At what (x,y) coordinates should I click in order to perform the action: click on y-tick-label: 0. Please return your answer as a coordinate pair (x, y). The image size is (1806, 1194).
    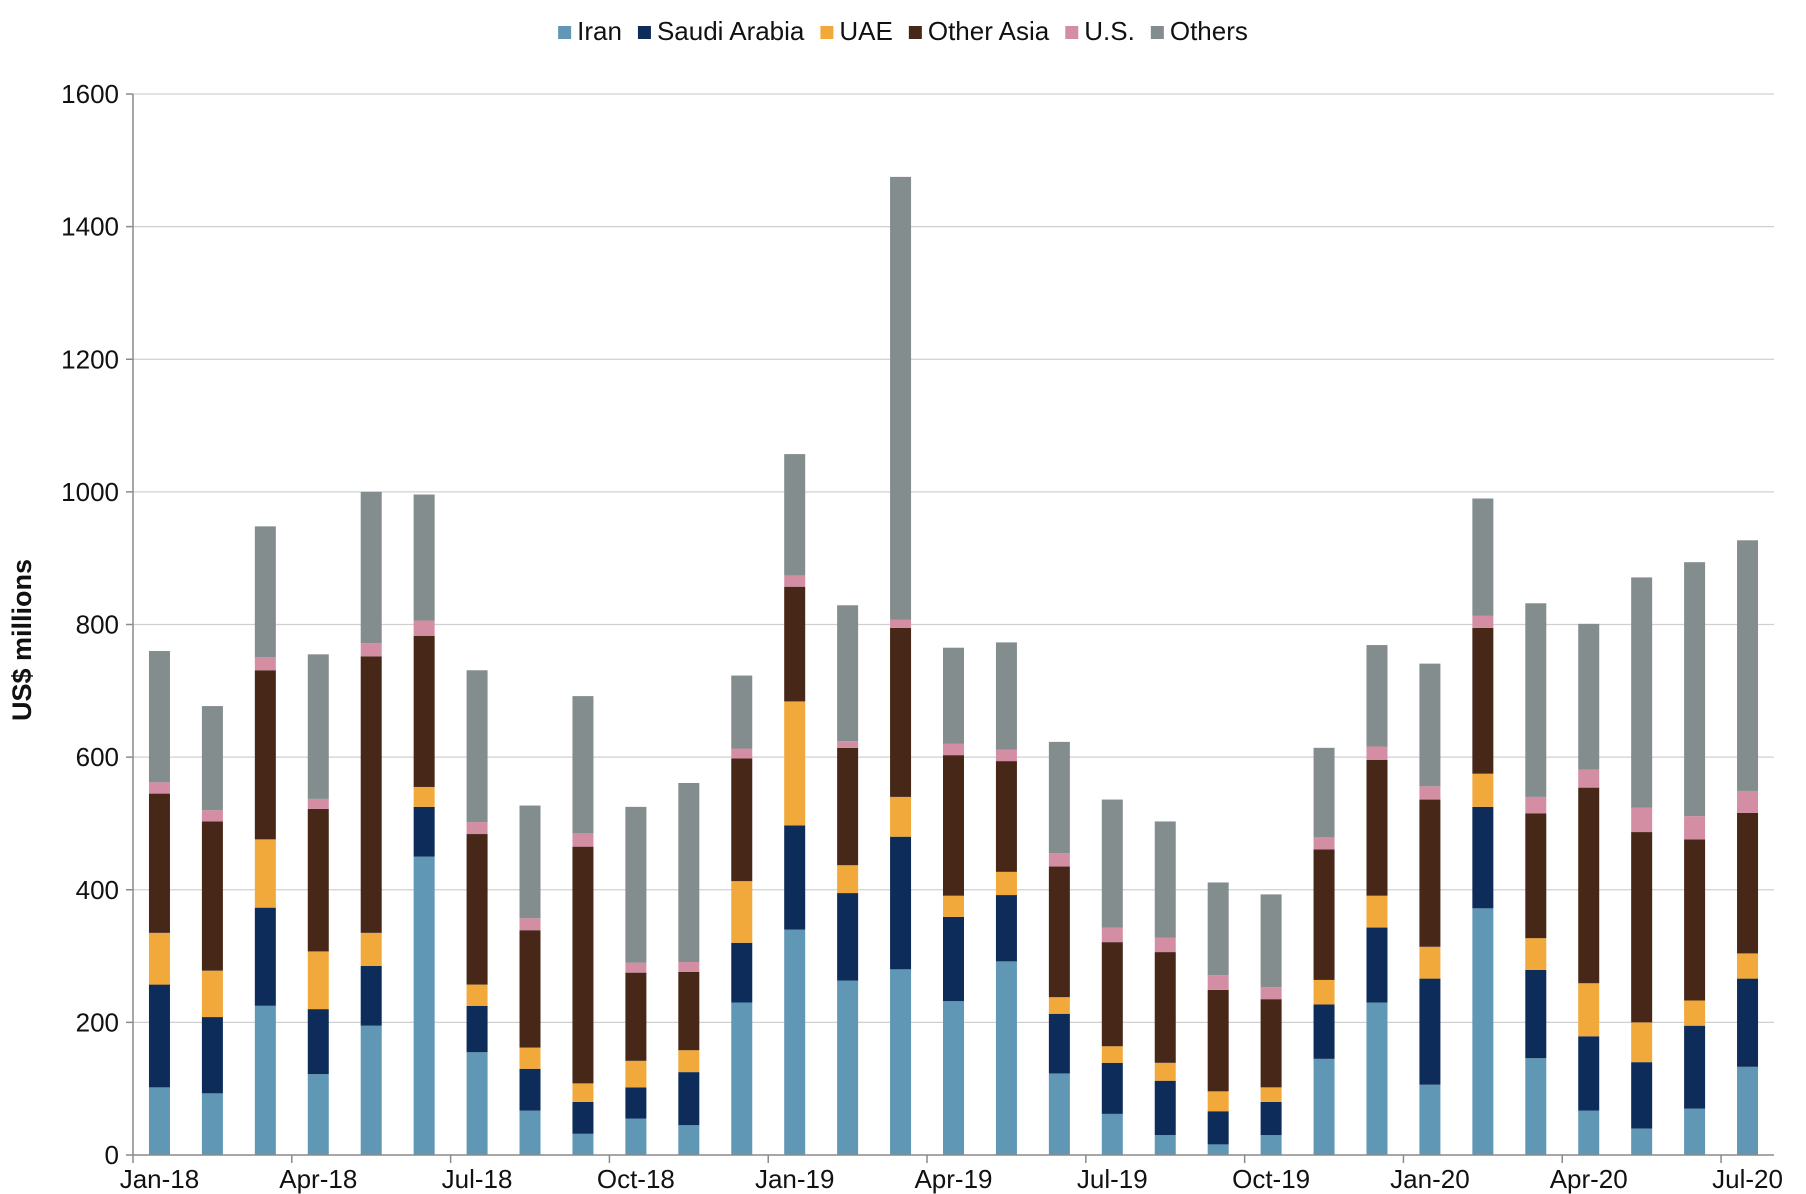
    Looking at the image, I should click on (112, 1155).